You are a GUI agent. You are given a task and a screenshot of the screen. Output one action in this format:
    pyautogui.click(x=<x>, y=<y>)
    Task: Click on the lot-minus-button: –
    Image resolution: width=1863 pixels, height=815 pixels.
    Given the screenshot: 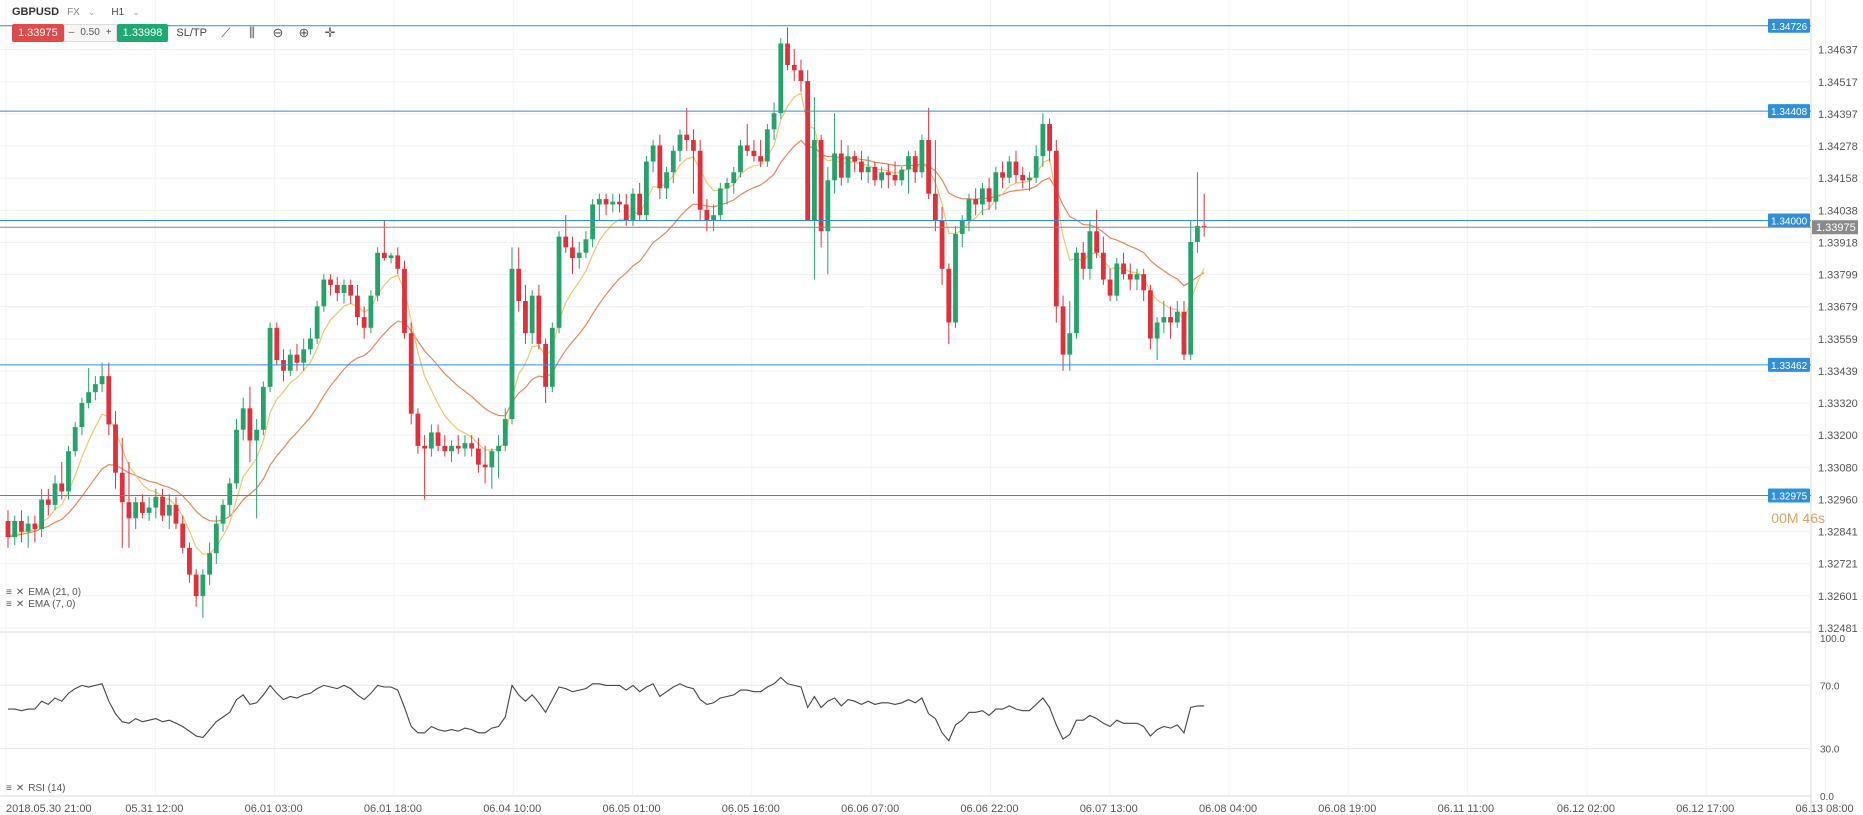 What is the action you would take?
    pyautogui.click(x=71, y=32)
    